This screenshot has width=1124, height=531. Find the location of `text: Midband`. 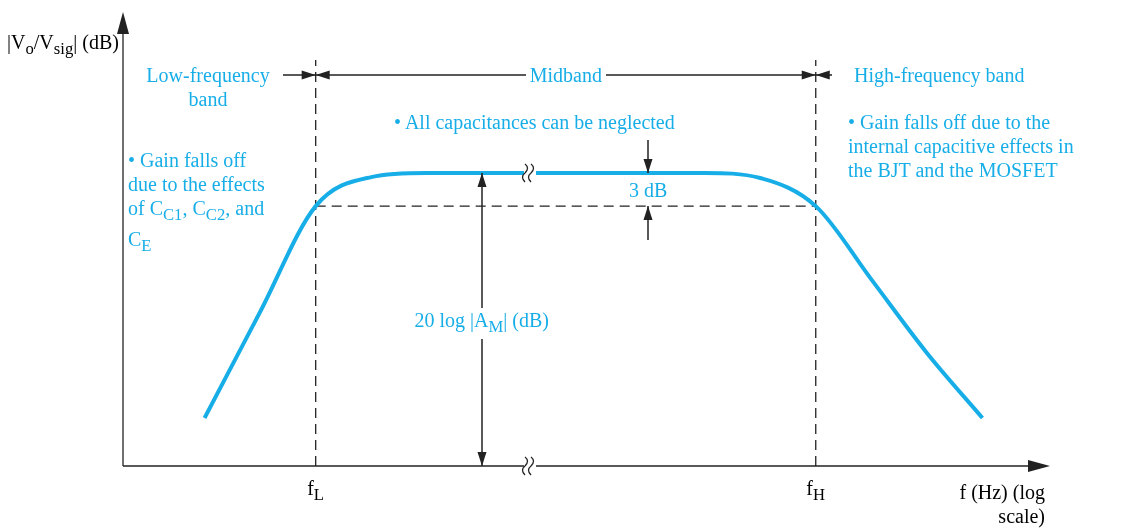

text: Midband is located at coordinates (565, 75).